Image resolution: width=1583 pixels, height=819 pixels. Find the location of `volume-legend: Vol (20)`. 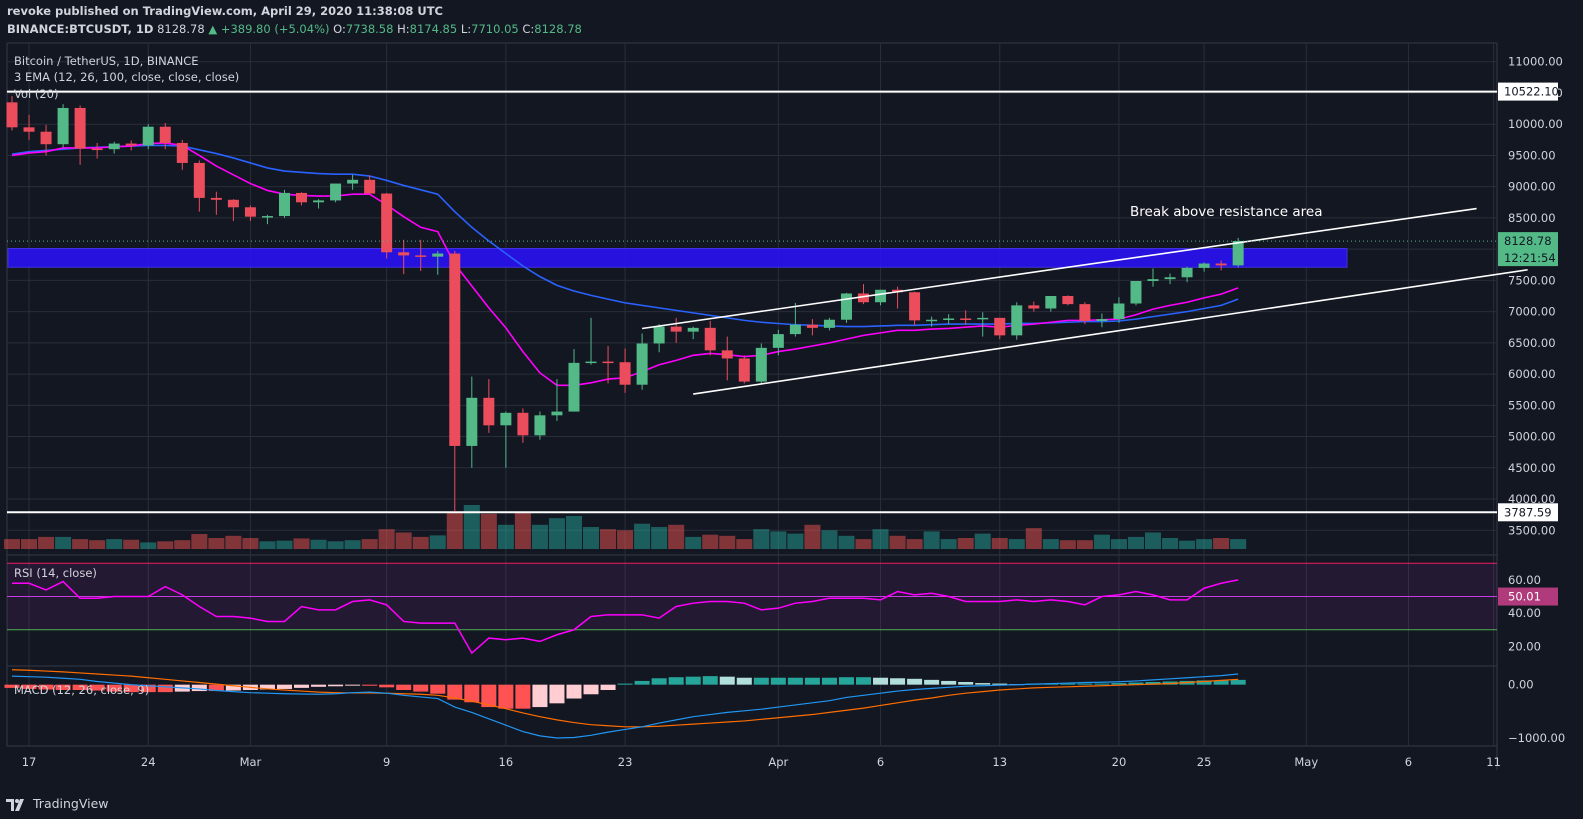

volume-legend: Vol (20) is located at coordinates (36, 94).